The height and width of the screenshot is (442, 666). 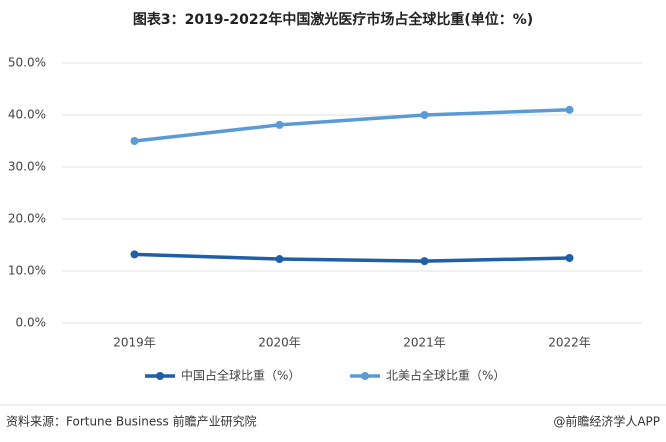 What do you see at coordinates (134, 343) in the screenshot?
I see `x-tick-label: 2019年` at bounding box center [134, 343].